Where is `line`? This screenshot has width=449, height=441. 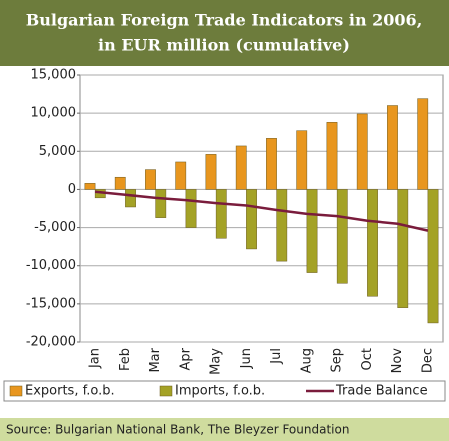 line is located at coordinates (261, 211).